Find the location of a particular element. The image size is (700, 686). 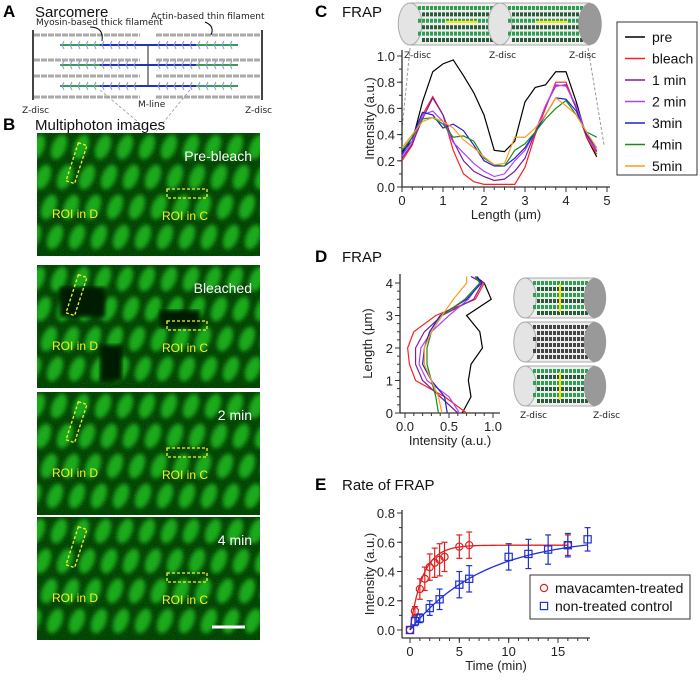

y-tick-label: 0.8 is located at coordinates (386, 82).